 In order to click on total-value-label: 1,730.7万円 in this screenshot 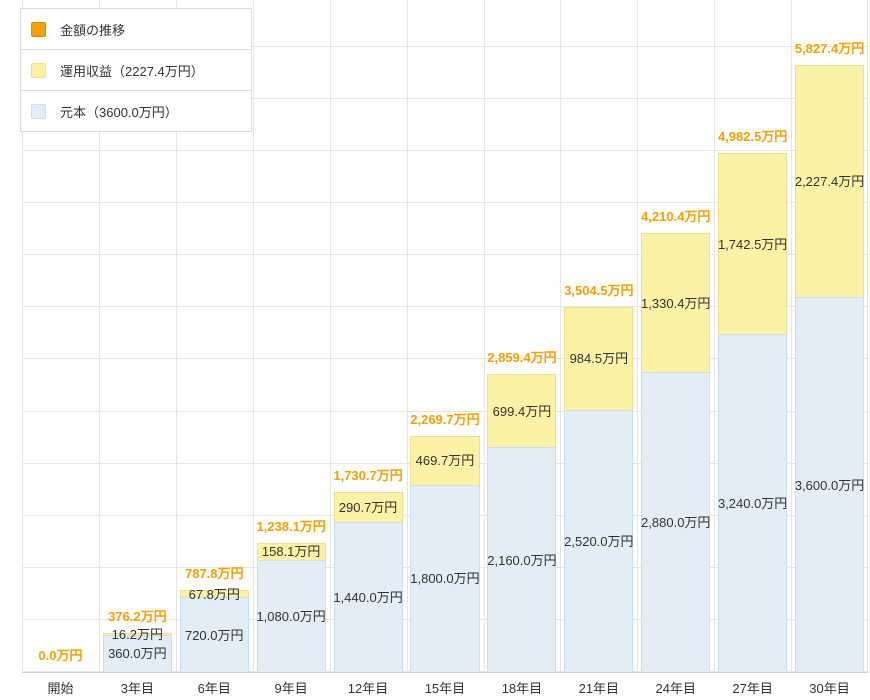, I will do `click(368, 475)`.